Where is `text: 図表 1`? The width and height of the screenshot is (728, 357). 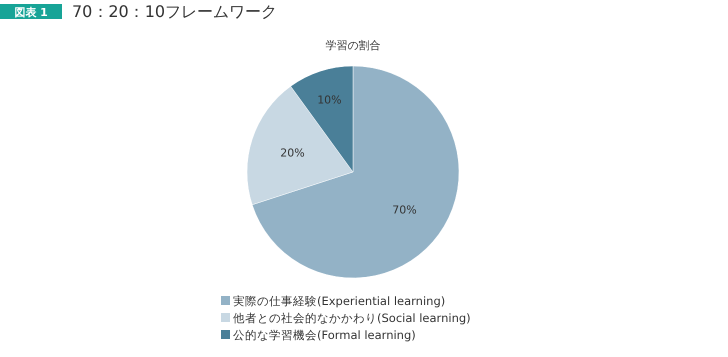 text: 図表 1 is located at coordinates (31, 12).